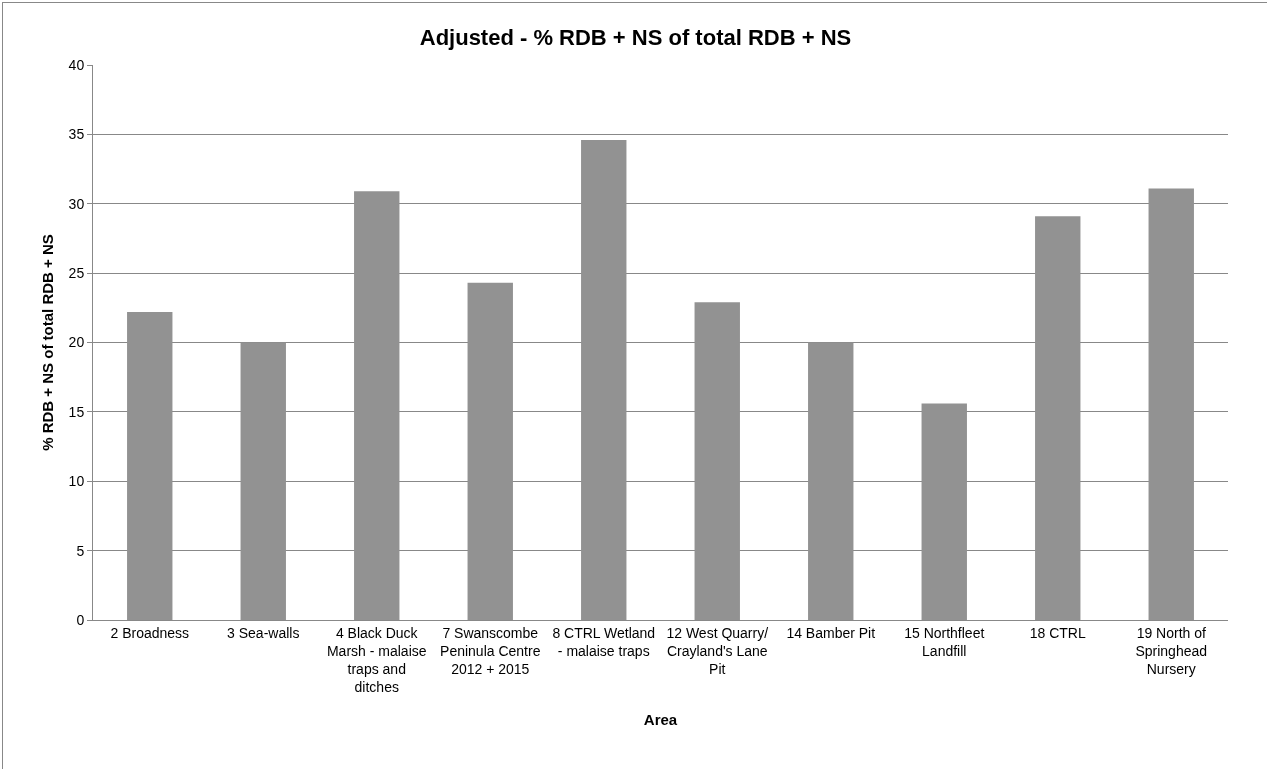 The width and height of the screenshot is (1269, 771). Describe the element at coordinates (635, 38) in the screenshot. I see `chart-title: Adjusted - % RDB + NS of total RDB + NS` at that location.